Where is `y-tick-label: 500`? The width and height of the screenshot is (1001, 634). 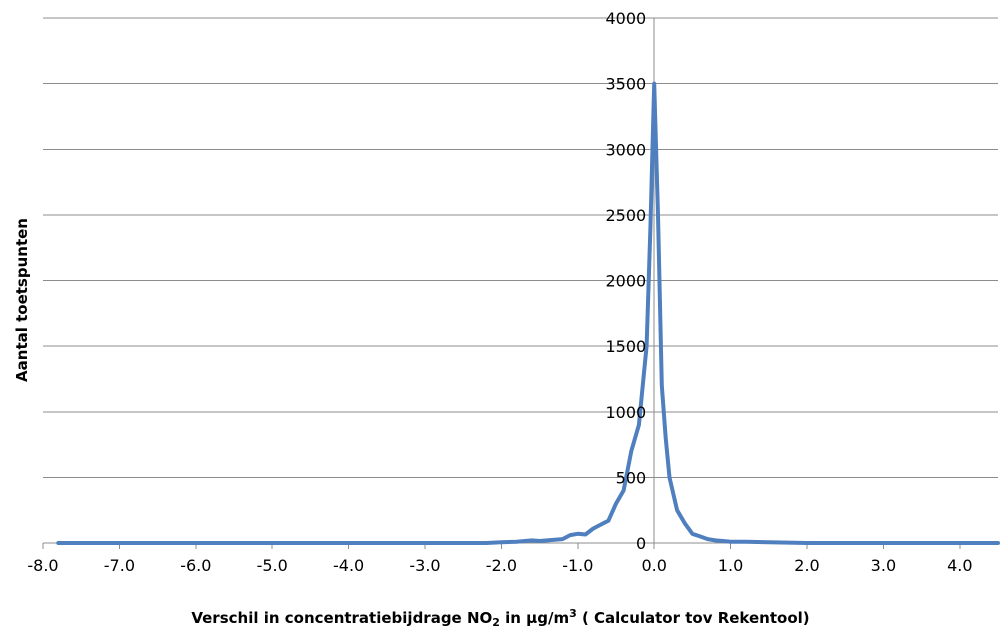 y-tick-label: 500 is located at coordinates (631, 477).